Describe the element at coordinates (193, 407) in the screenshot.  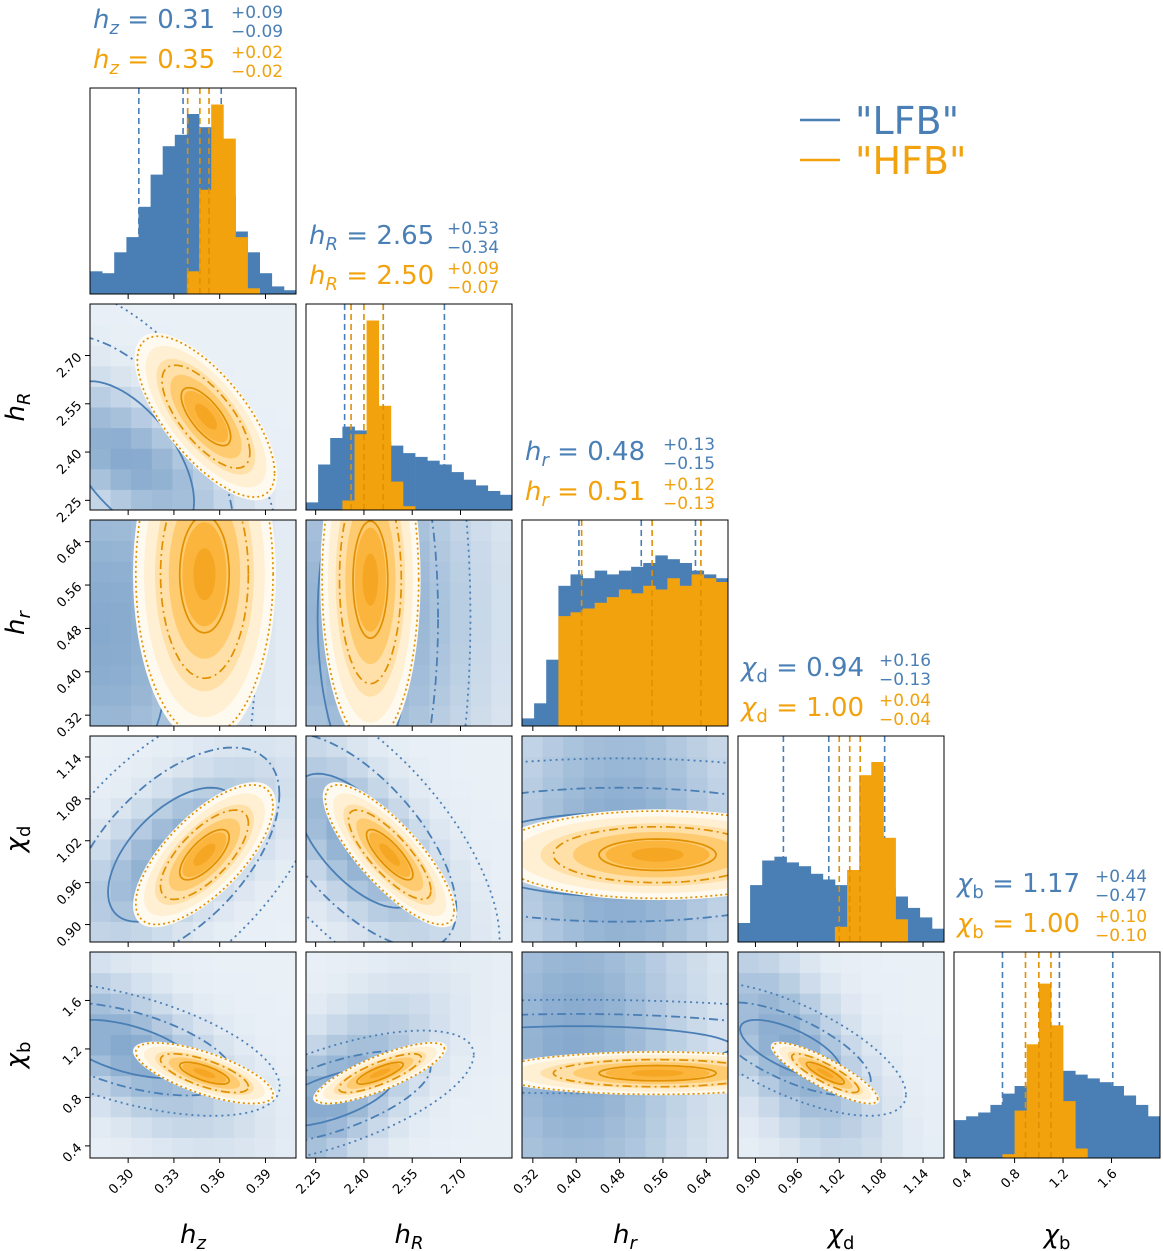
I see `pair-panel-h_z-h_R` at that location.